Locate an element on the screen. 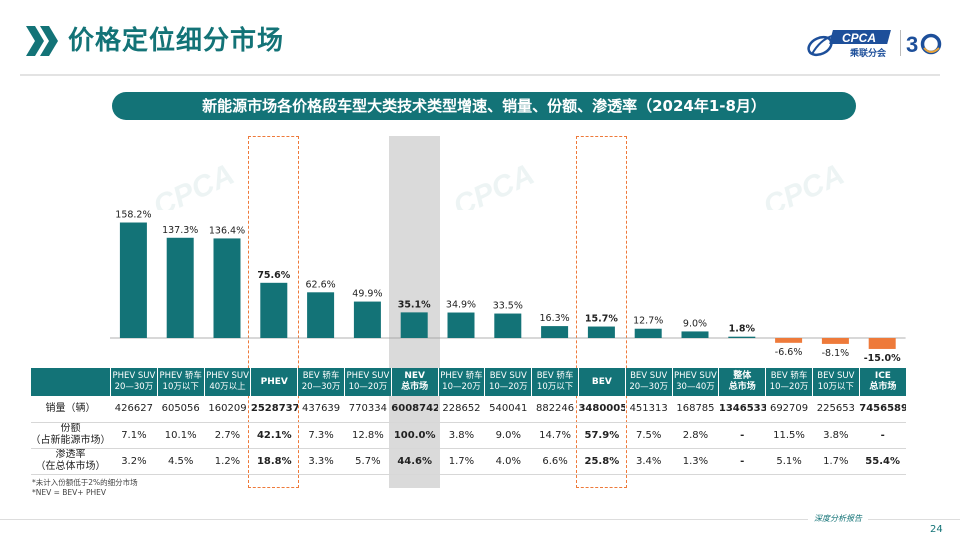  bar-value-label: 16.3% is located at coordinates (555, 318).